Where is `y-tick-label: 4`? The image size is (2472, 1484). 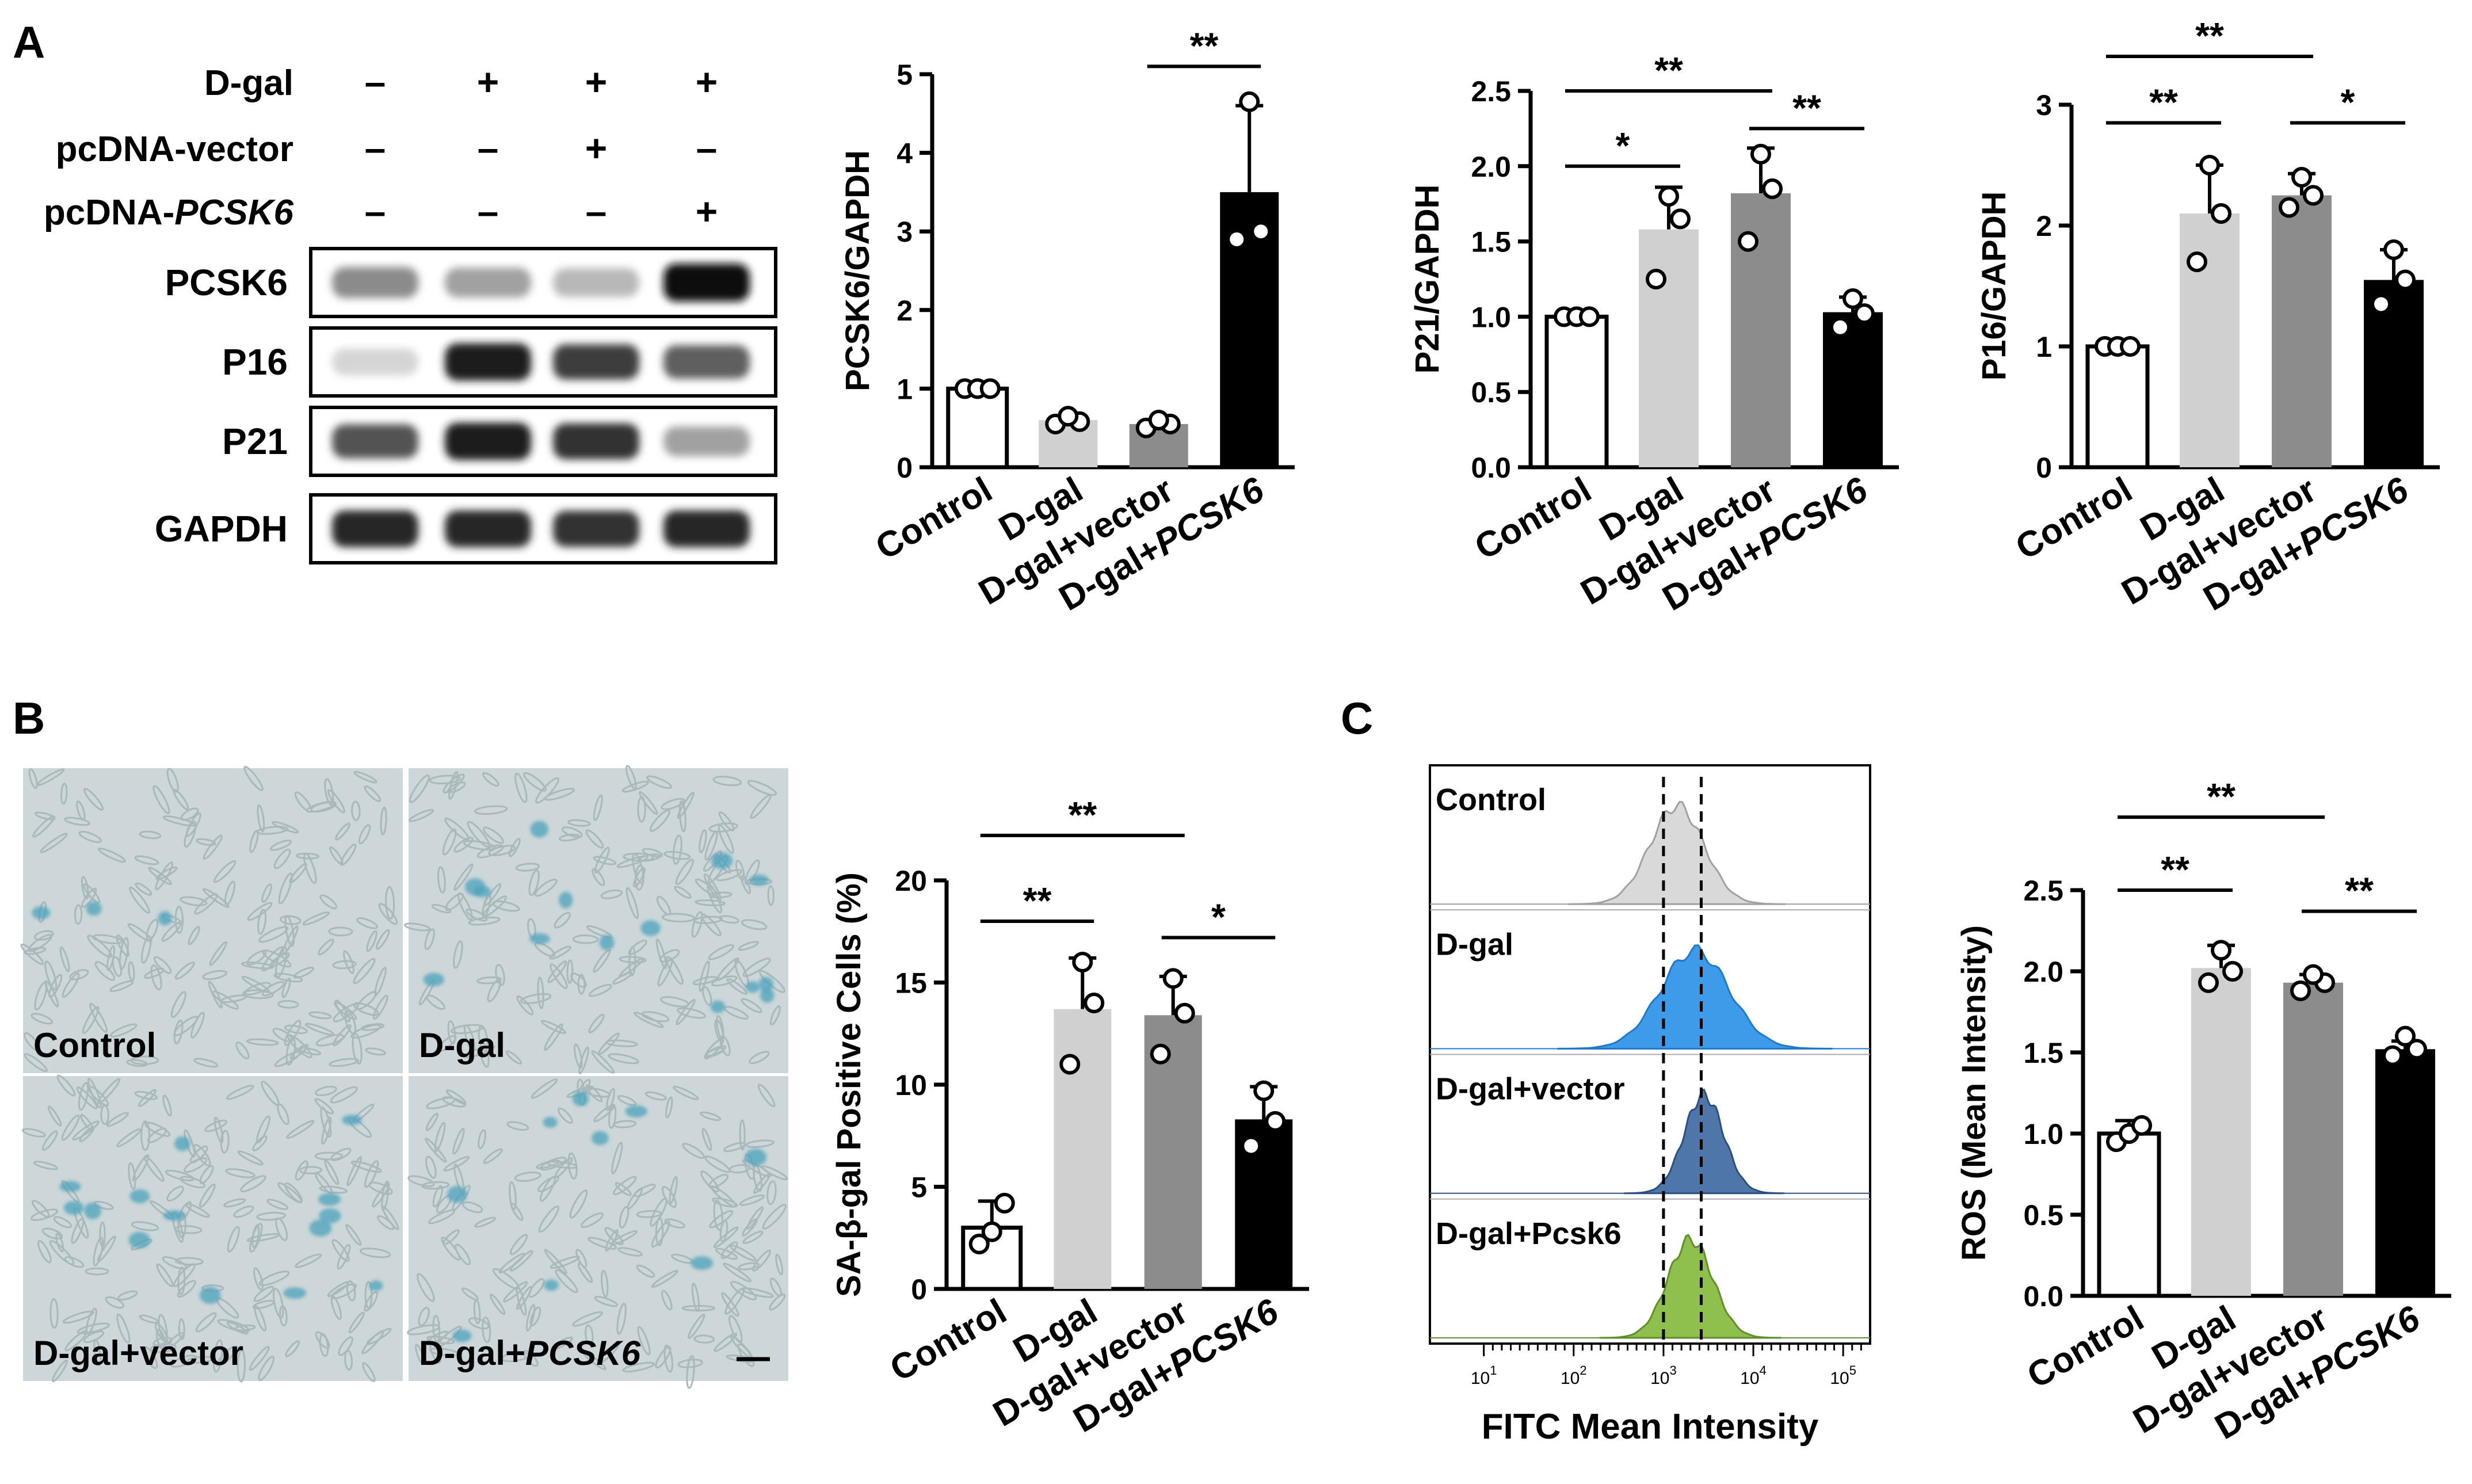 y-tick-label: 4 is located at coordinates (905, 154).